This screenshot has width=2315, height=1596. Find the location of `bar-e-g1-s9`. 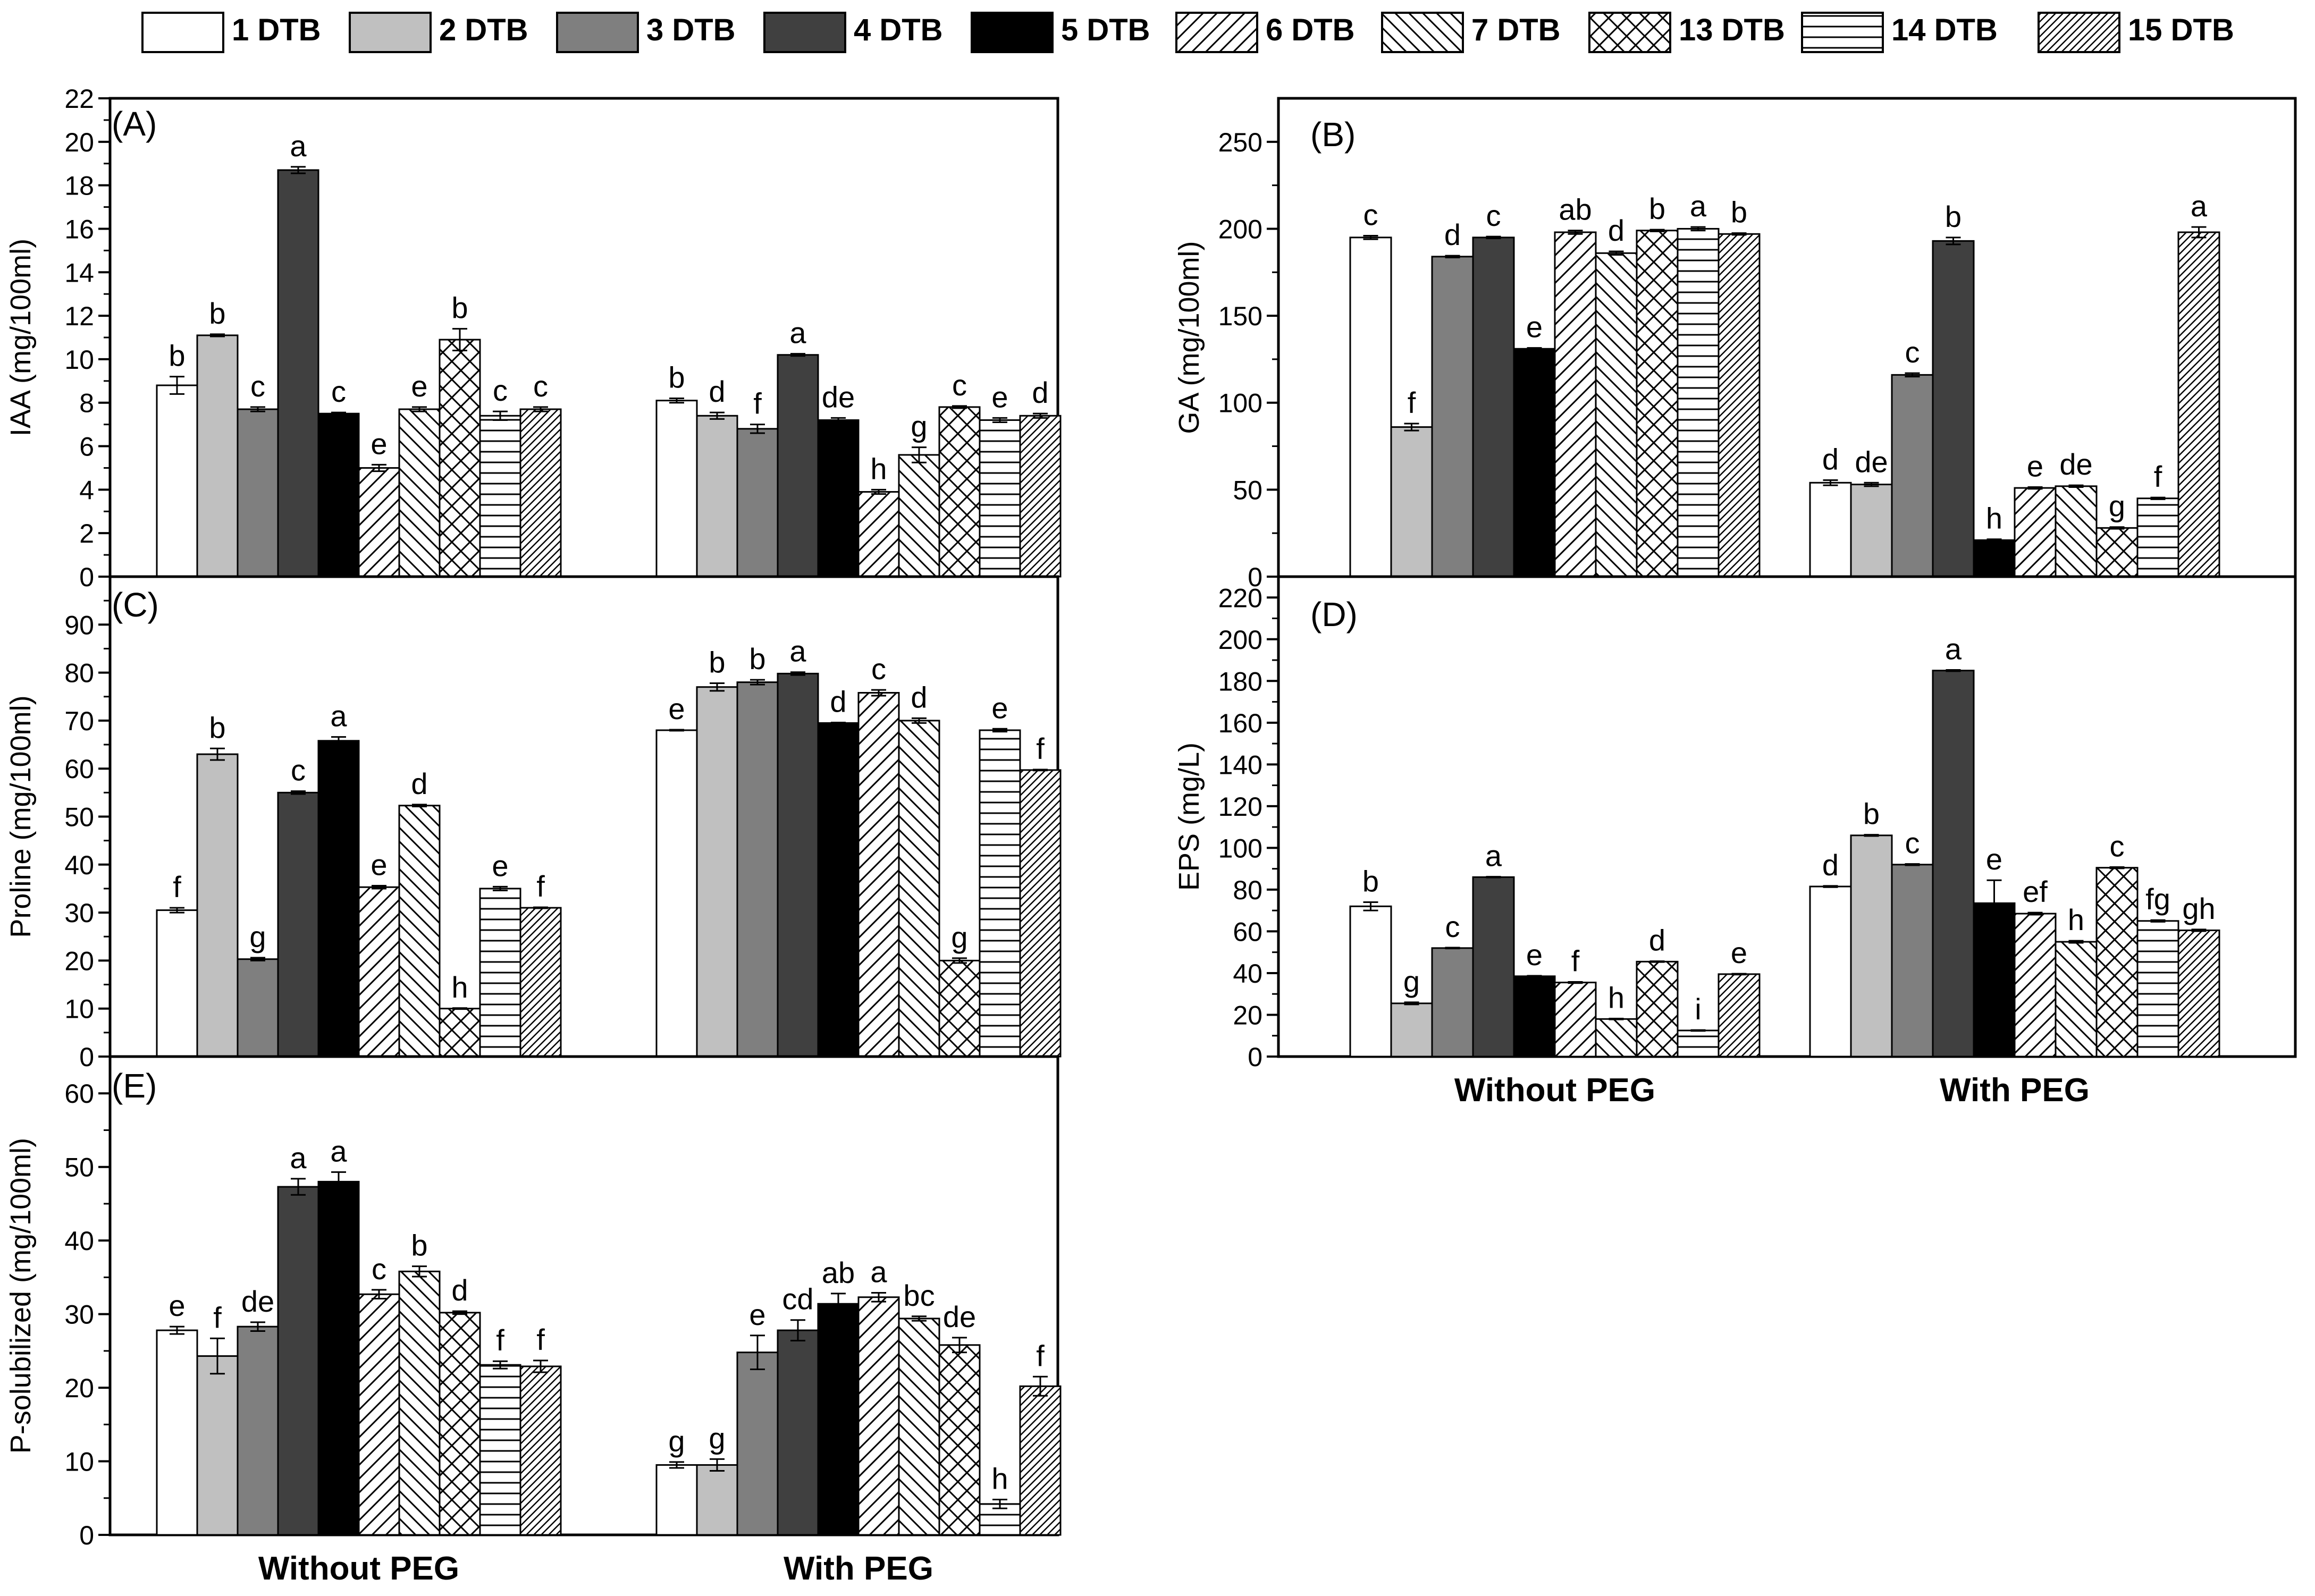

bar-e-g1-s9 is located at coordinates (500, 1450).